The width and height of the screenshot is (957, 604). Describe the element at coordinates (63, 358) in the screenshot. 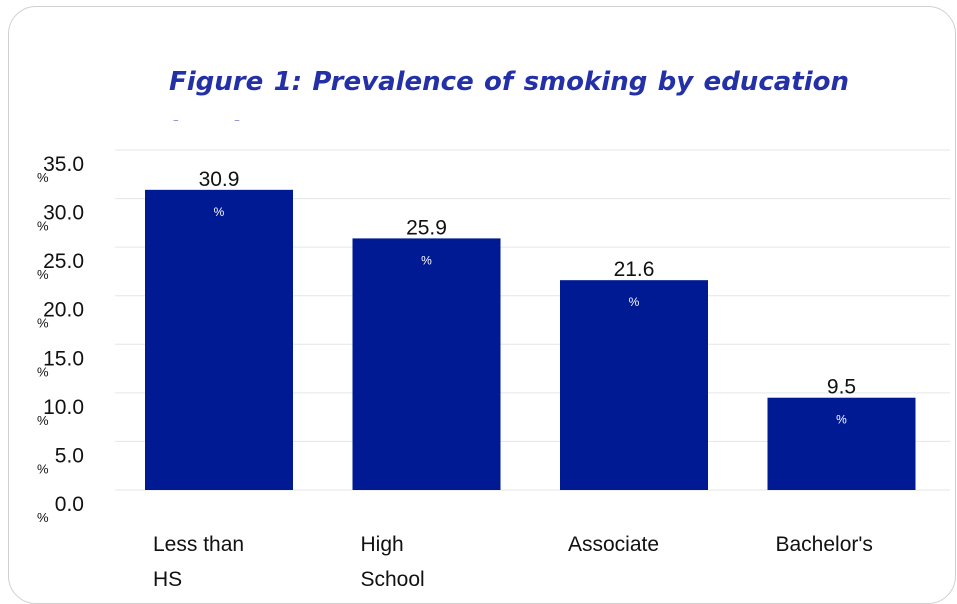

I see `y-tick-label: 15.0` at that location.